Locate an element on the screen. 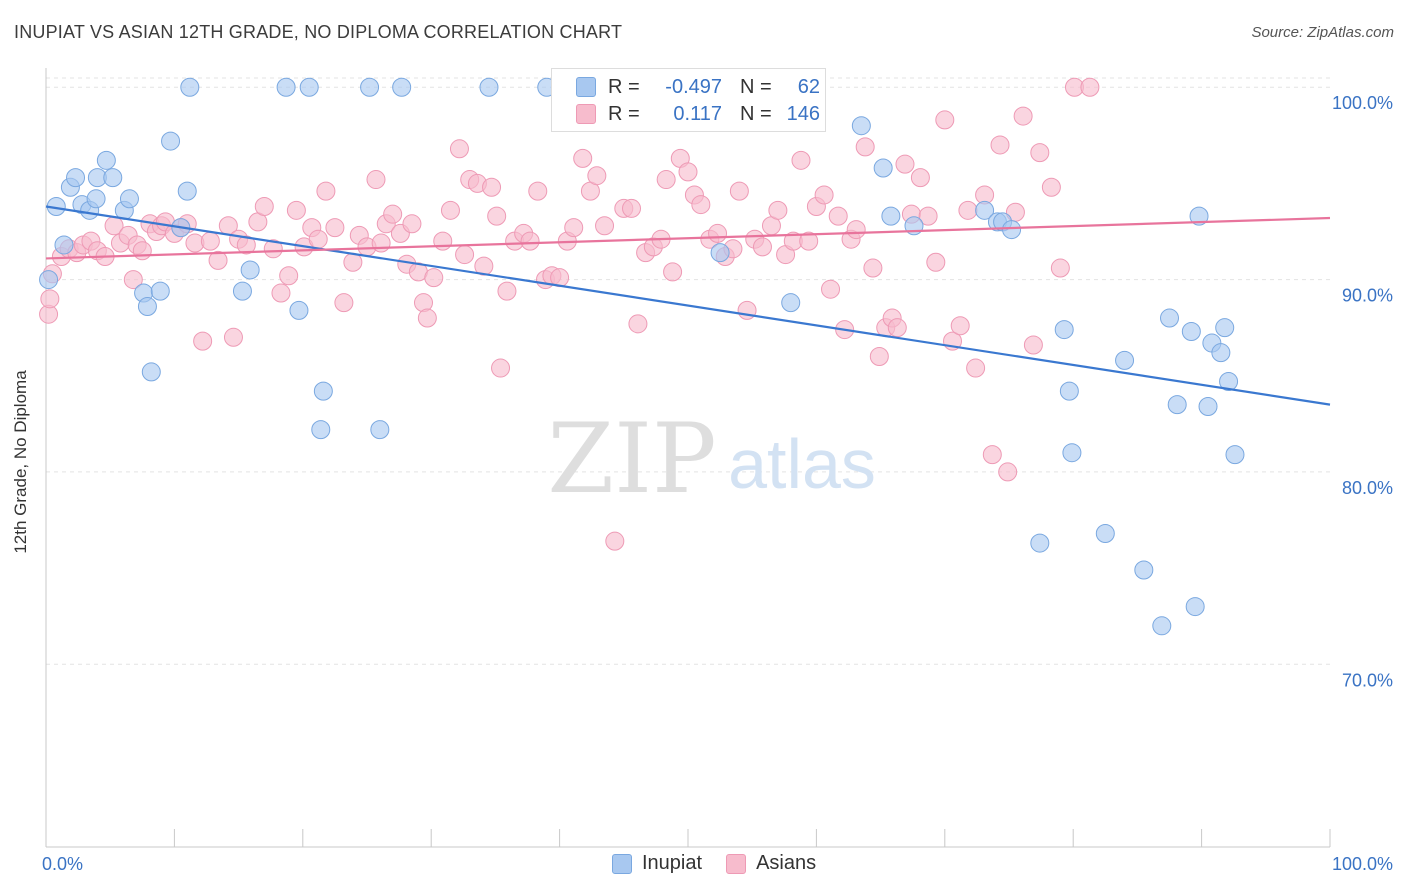 This screenshot has height=892, width=1406. y-tick-label: 100.0% is located at coordinates (1362, 103).